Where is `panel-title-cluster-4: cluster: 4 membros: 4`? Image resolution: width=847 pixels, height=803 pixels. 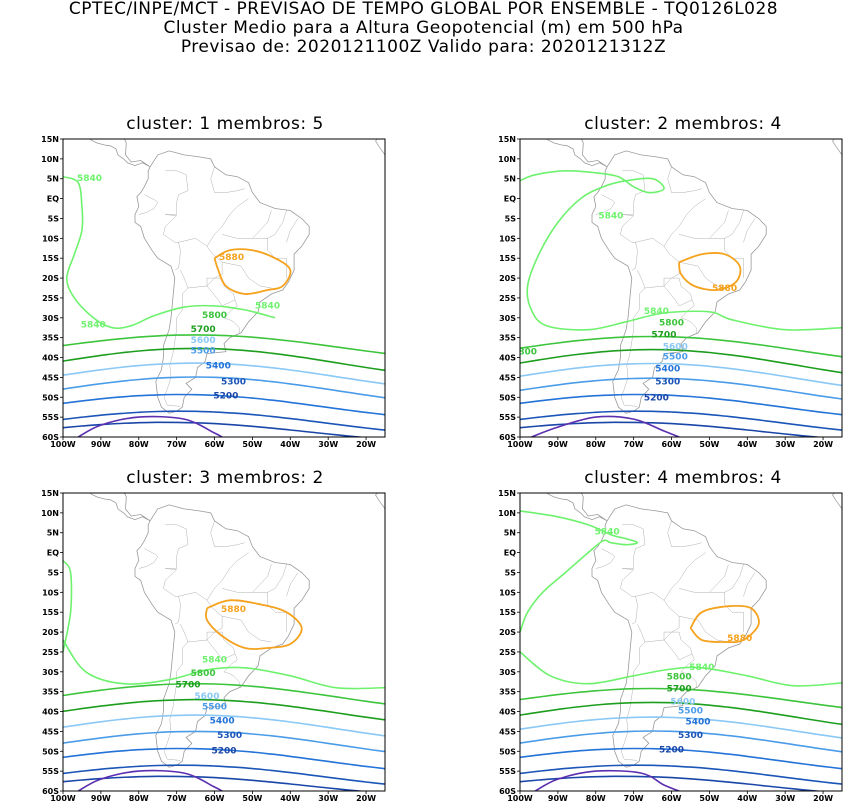
panel-title-cluster-4: cluster: 4 membros: 4 is located at coordinates (683, 478).